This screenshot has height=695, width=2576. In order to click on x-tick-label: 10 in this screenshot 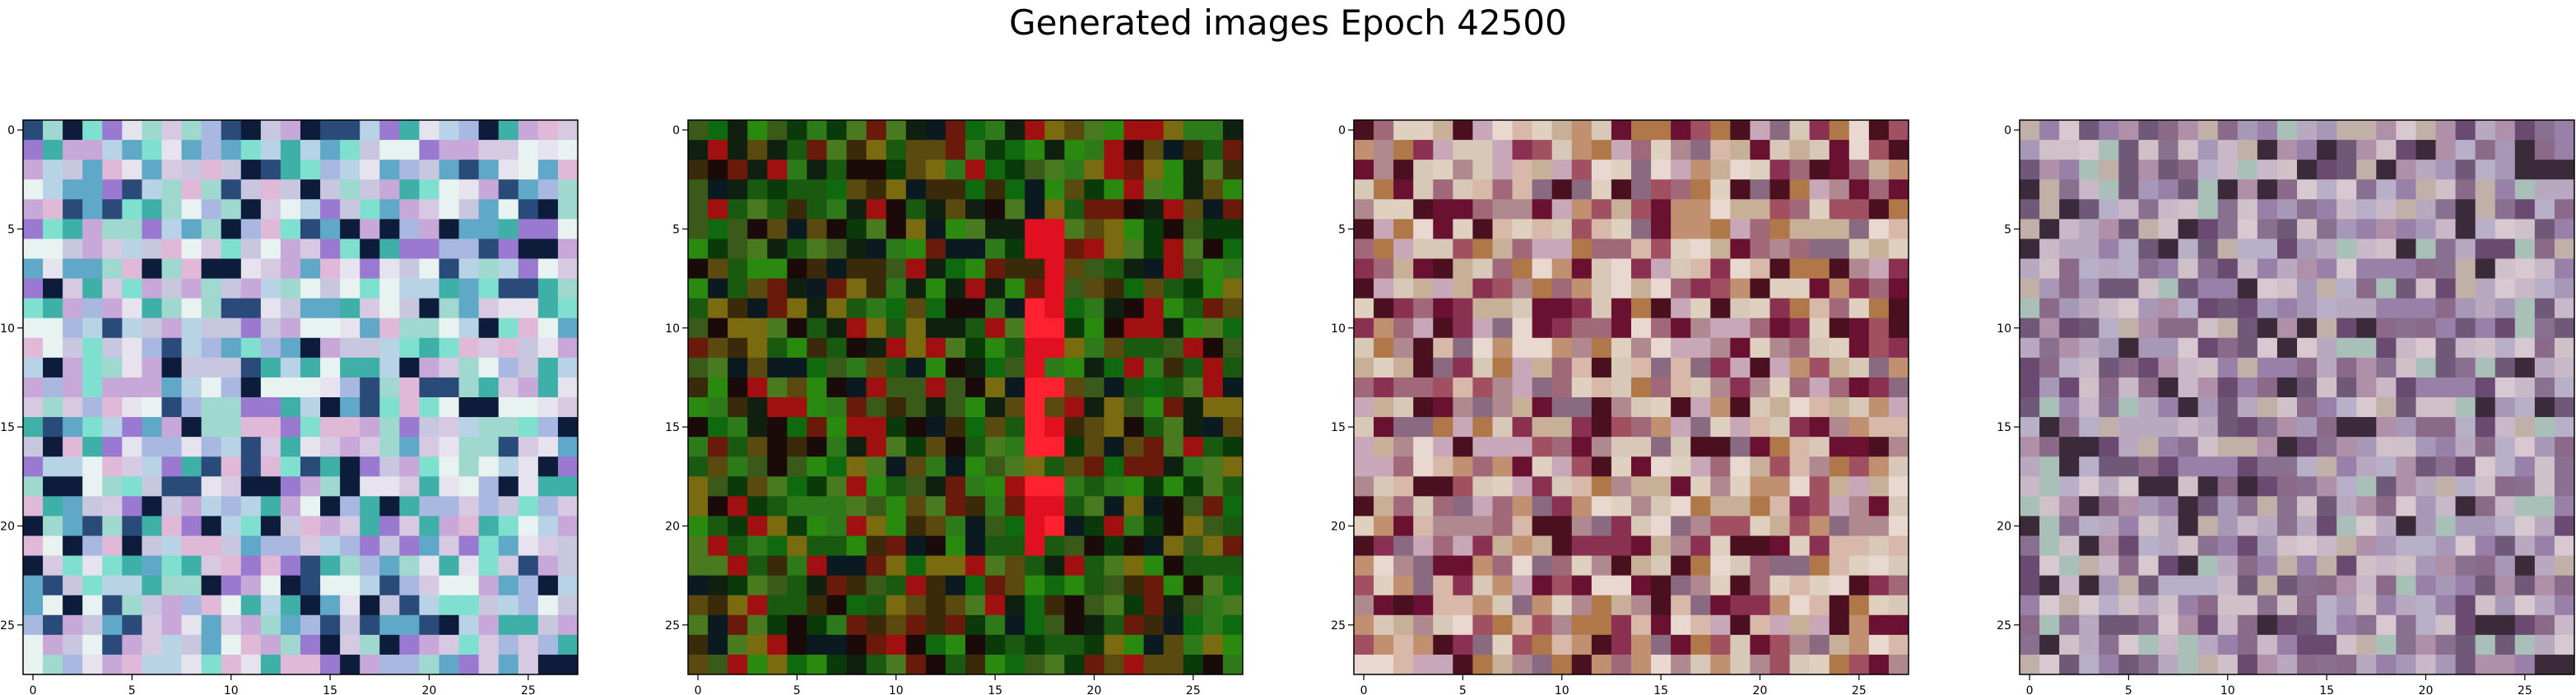, I will do `click(231, 689)`.